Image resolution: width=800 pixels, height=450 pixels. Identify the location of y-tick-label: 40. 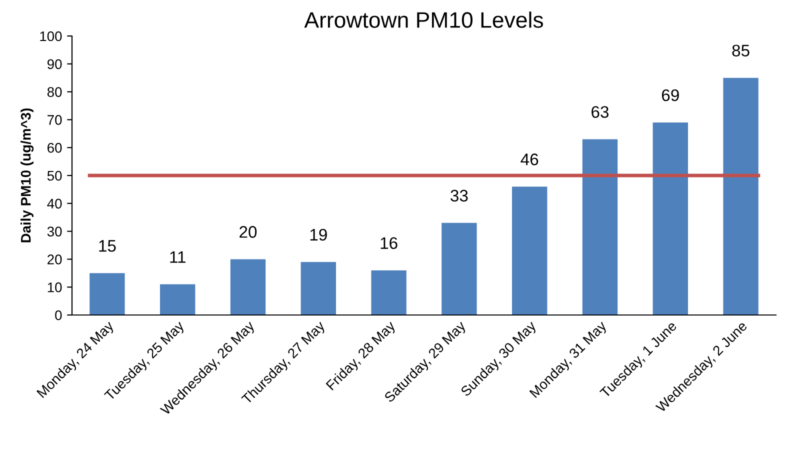
(54, 203).